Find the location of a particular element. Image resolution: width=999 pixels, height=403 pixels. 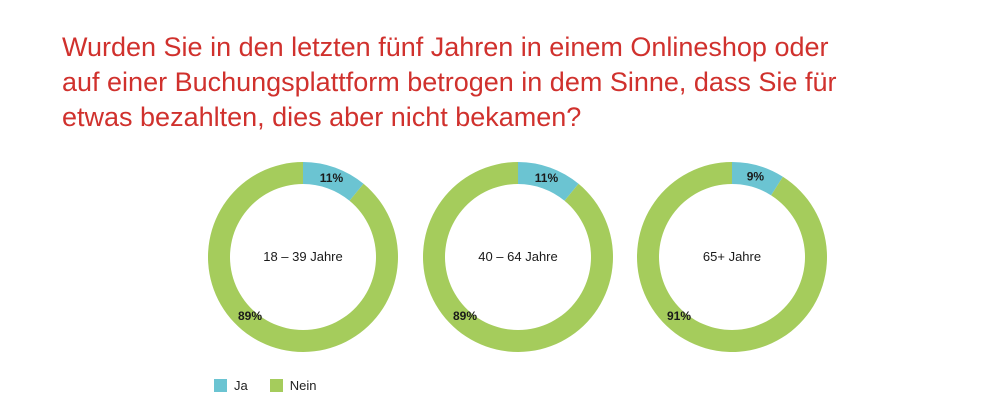

data-label-nein-2: 89% is located at coordinates (465, 316).